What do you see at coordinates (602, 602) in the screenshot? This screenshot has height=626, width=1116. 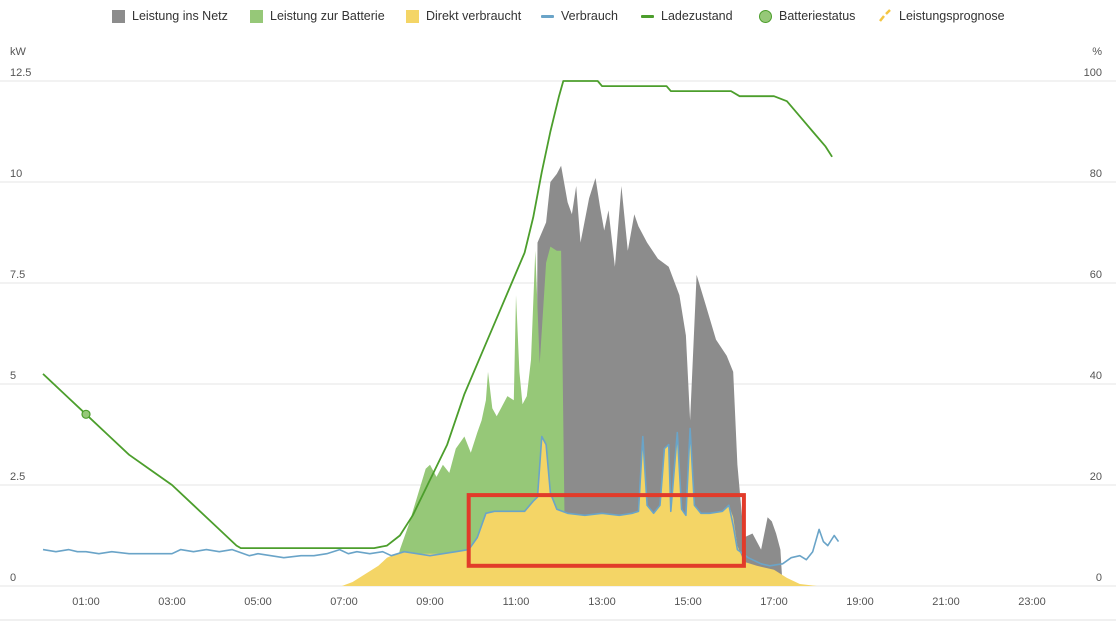 I see `x-tick-label: 13:00` at bounding box center [602, 602].